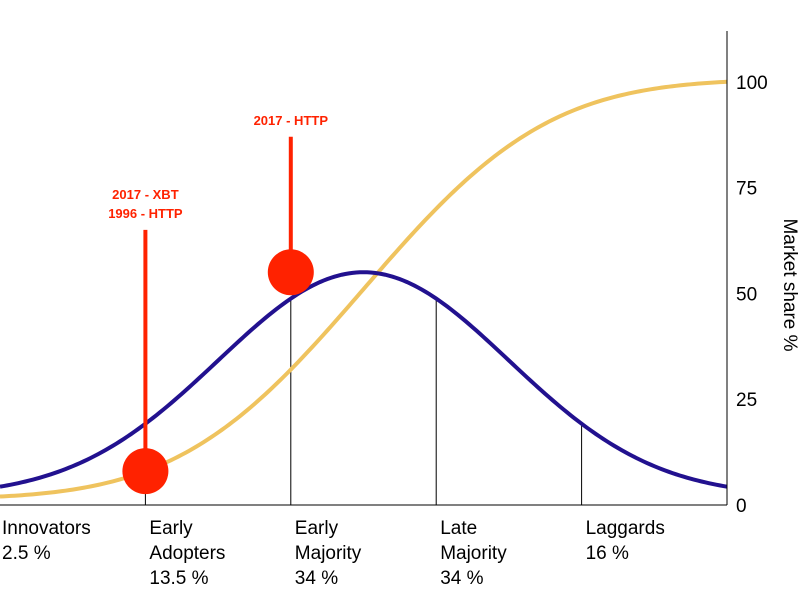 The height and width of the screenshot is (600, 800). What do you see at coordinates (625, 528) in the screenshot?
I see `segment-label-line: Laggards` at bounding box center [625, 528].